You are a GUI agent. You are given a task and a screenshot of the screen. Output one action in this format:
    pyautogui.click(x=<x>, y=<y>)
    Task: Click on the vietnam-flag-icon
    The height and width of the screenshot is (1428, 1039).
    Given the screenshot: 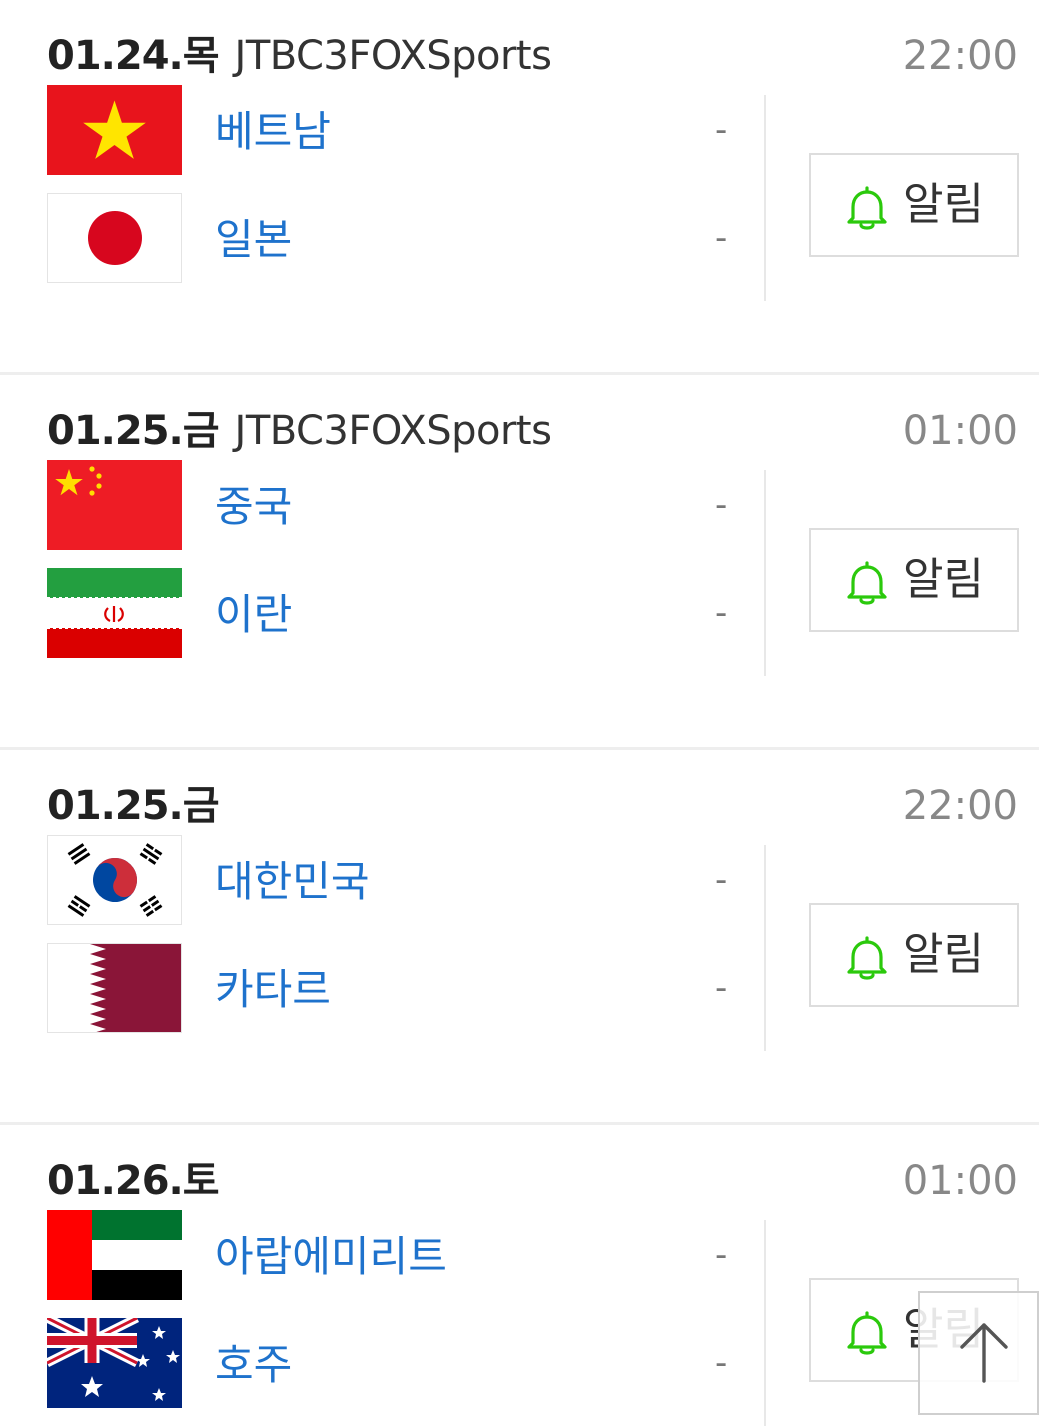 What is the action you would take?
    pyautogui.click(x=114, y=130)
    